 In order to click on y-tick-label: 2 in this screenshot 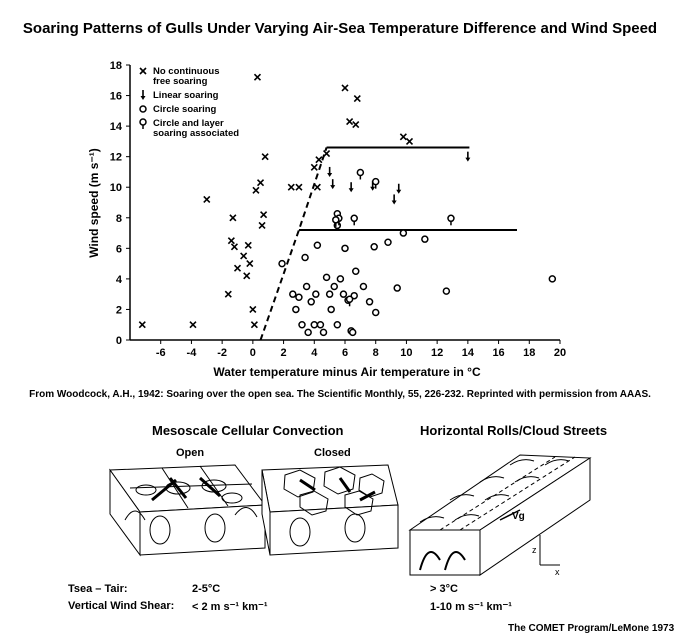, I will do `click(119, 310)`.